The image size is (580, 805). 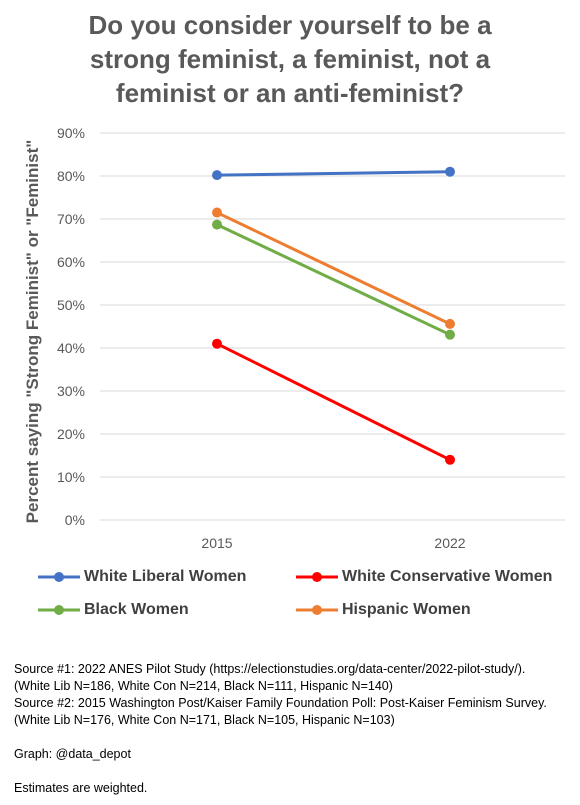 I want to click on y-tick-label: 80%, so click(x=71, y=176).